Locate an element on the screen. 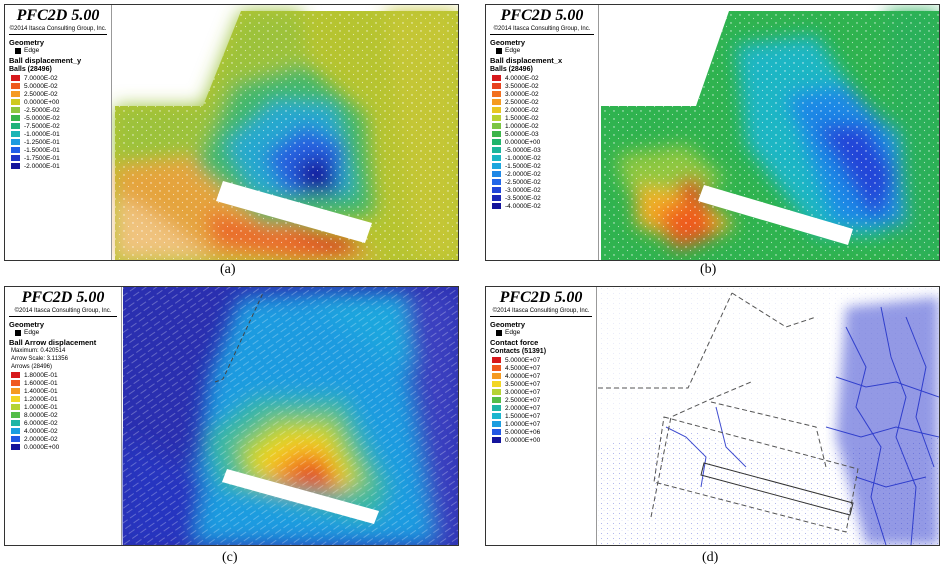 This screenshot has width=941, height=574. legend-row: -1.5000E-01 is located at coordinates (58, 150).